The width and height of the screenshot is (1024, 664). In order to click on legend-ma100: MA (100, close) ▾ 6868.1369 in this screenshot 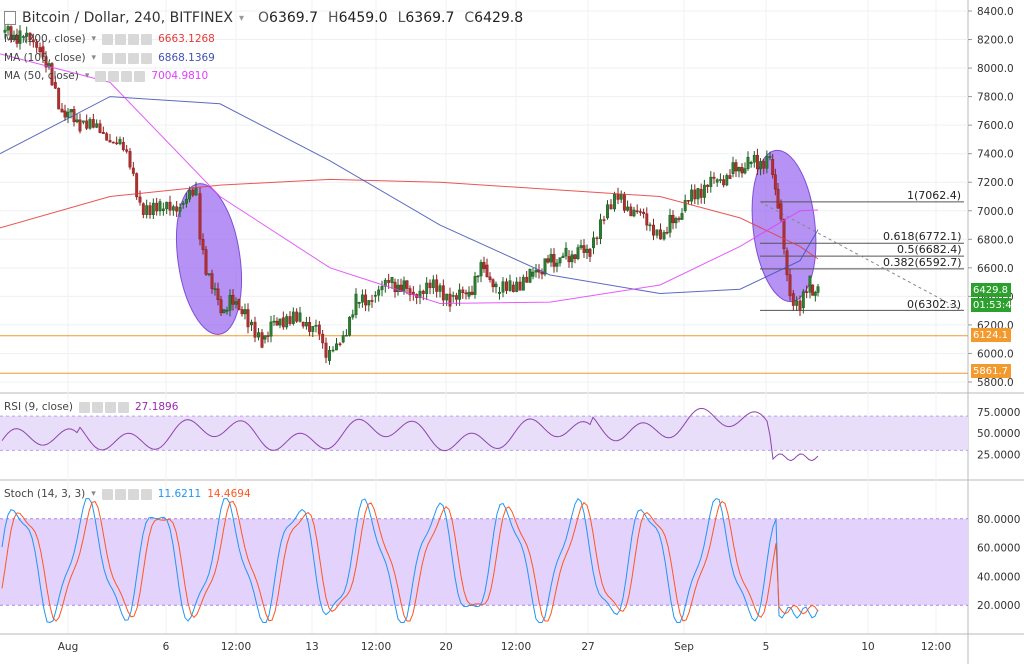, I will do `click(109, 58)`.